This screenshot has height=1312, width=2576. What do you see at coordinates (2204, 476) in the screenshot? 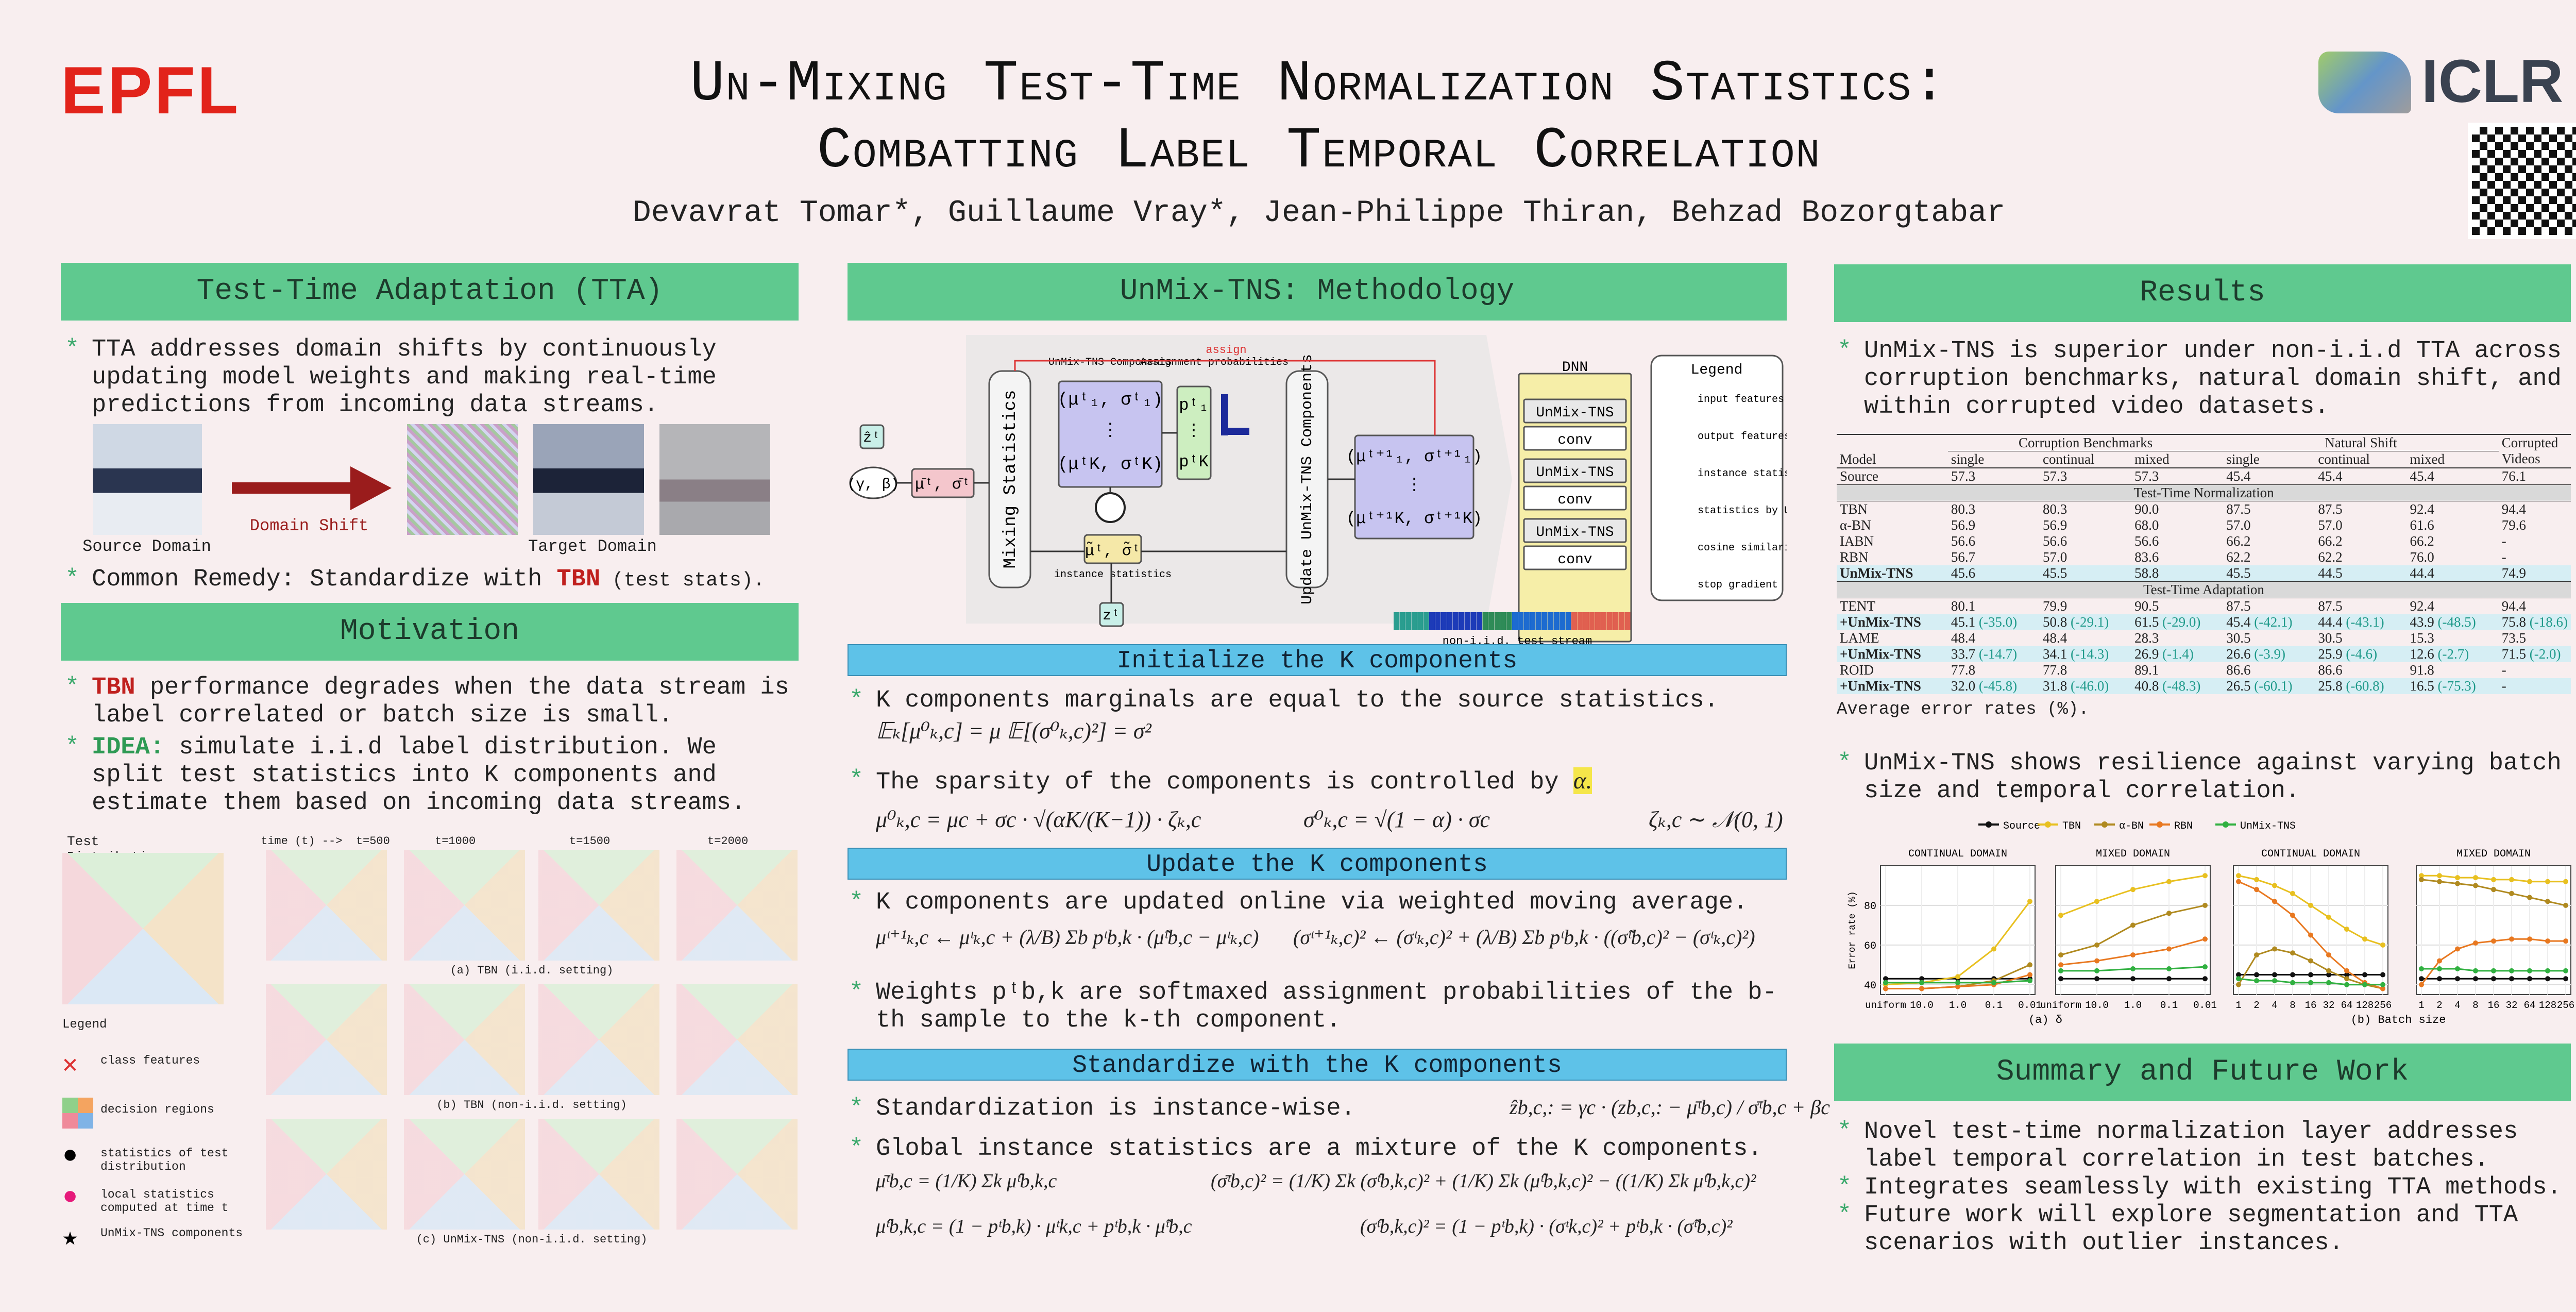
I see `row: Source 57.3 57.3 57.3 45.4 45.4 45.4 76.1` at bounding box center [2204, 476].